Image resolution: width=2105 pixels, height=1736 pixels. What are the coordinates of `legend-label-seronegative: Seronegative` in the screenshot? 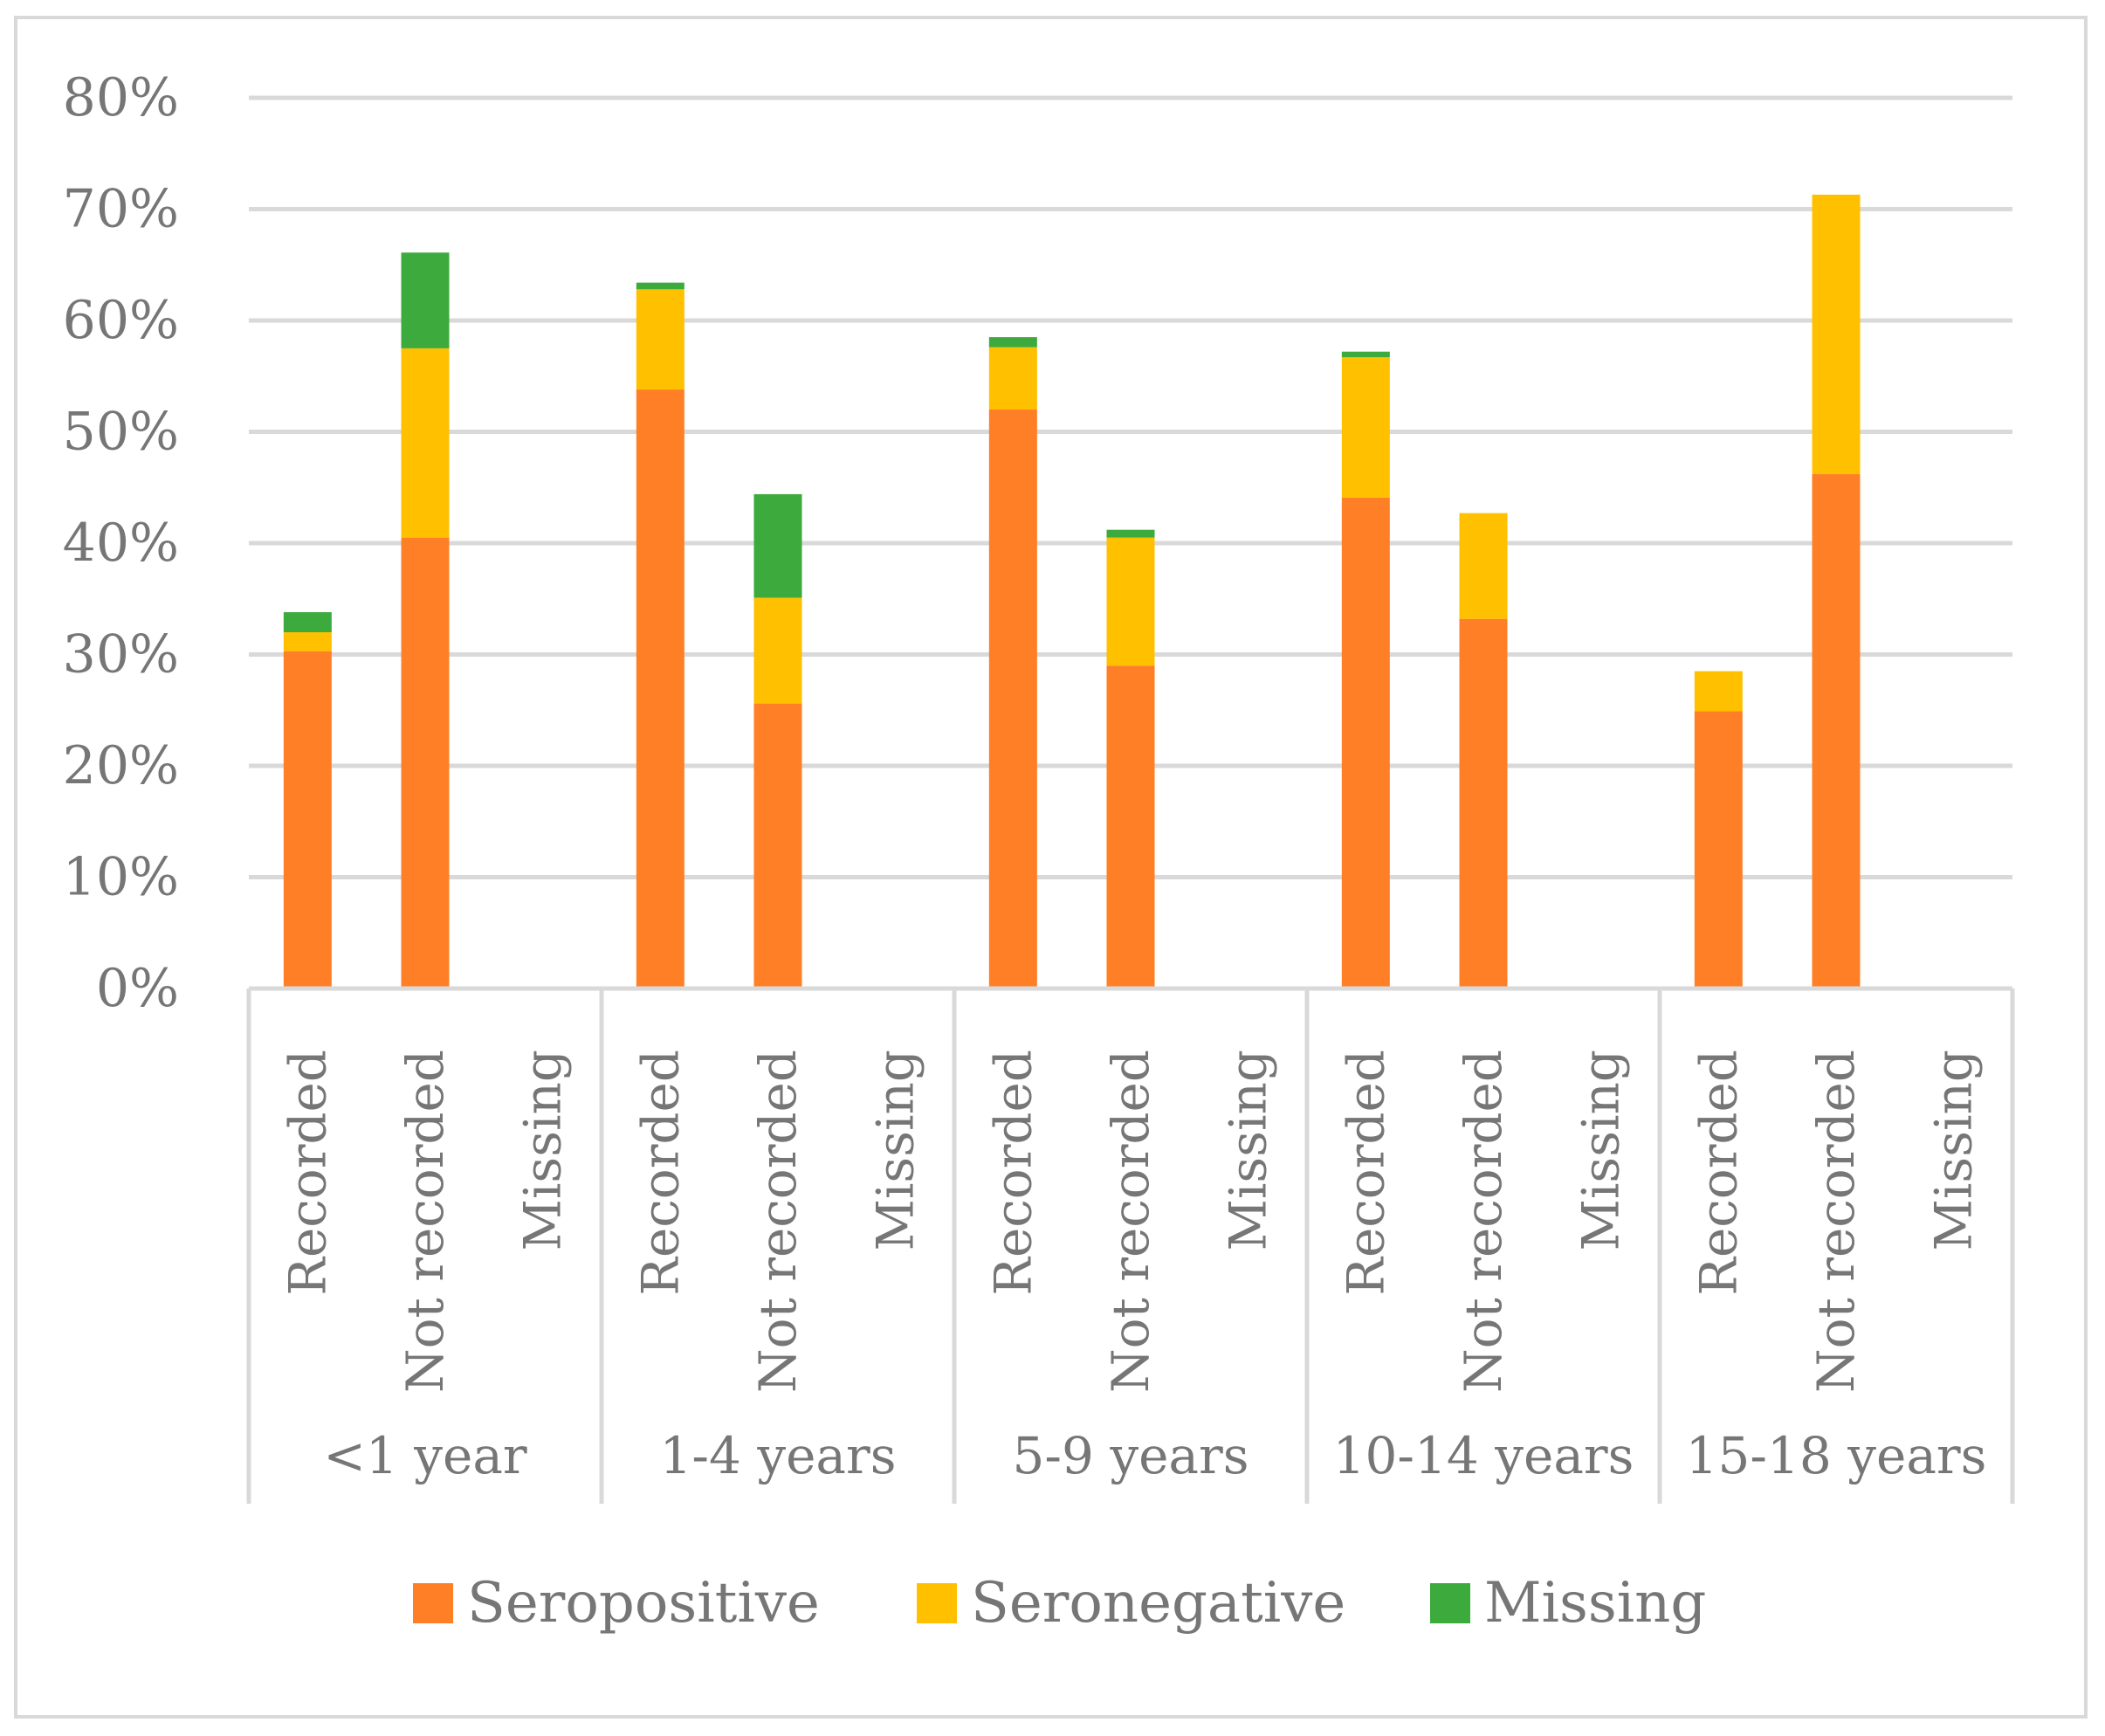 It's located at (1158, 1603).